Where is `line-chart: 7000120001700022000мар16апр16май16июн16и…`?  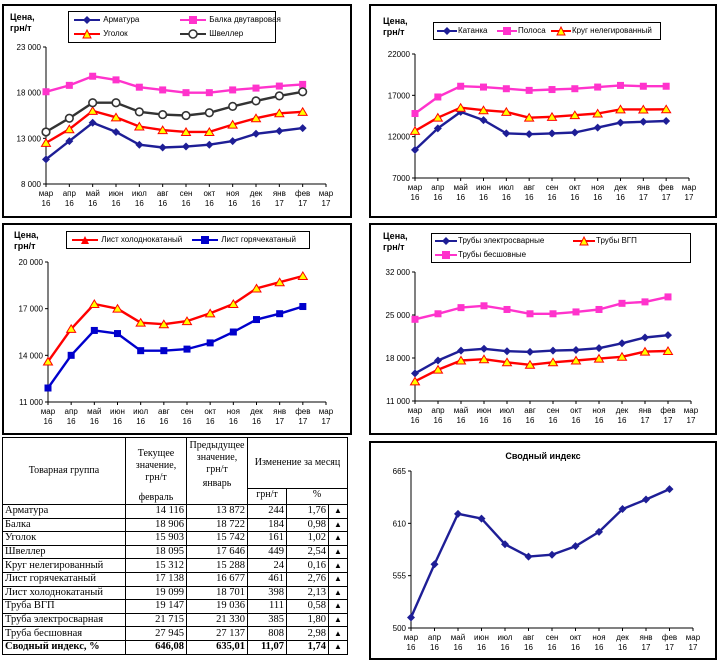
line-chart: 7000120001700022000мар16апр16май16июн16и… is located at coordinates (542, 126).